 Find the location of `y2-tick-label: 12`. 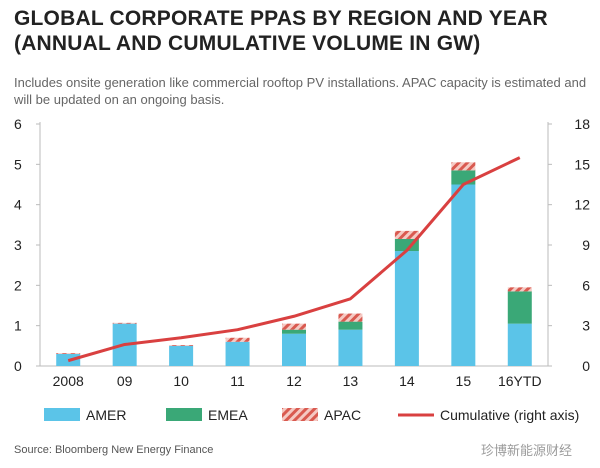

y2-tick-label: 12 is located at coordinates (582, 205).